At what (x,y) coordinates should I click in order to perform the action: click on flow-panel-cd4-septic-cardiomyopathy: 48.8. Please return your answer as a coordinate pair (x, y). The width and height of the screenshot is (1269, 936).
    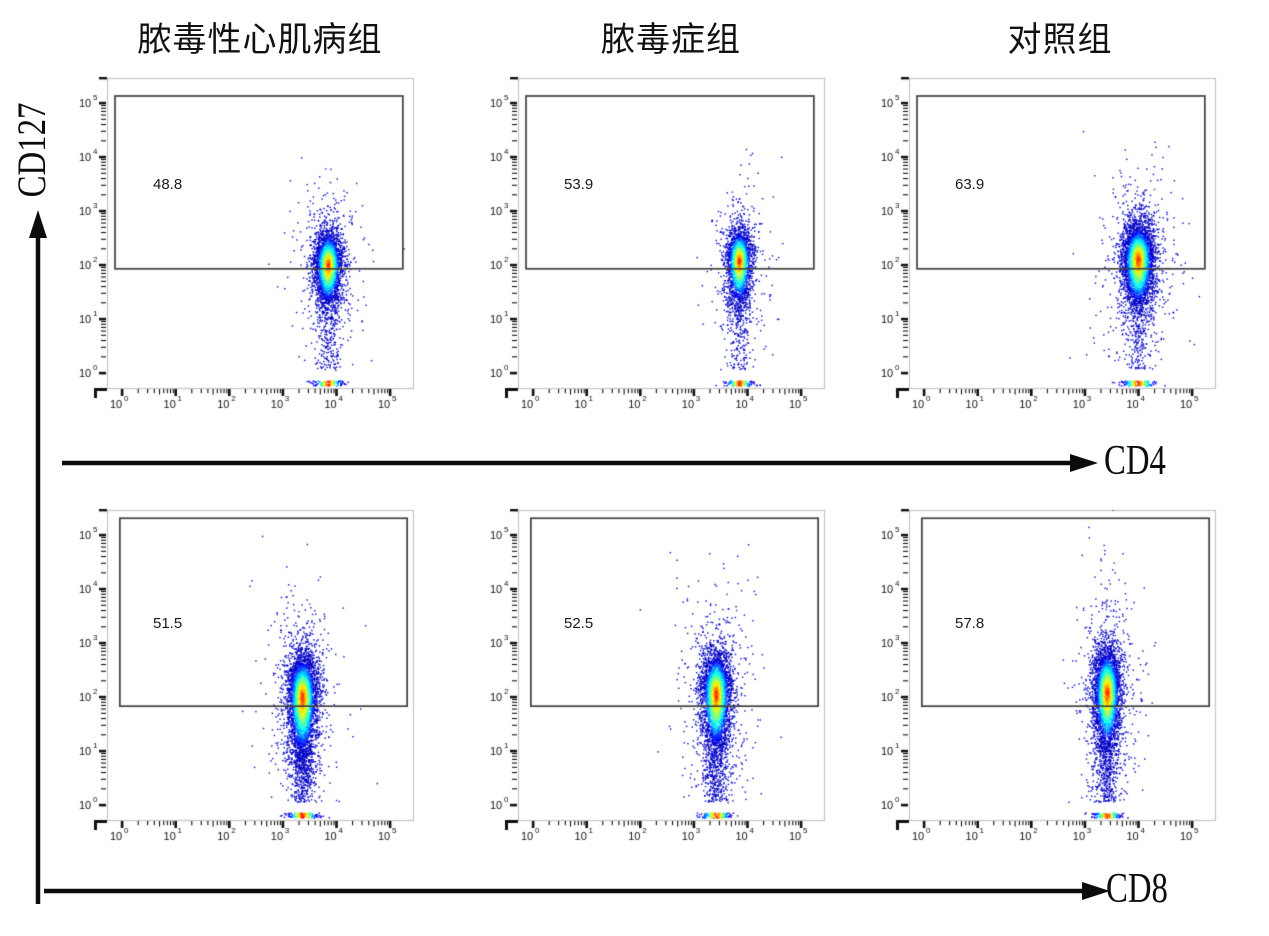
    Looking at the image, I should click on (251, 251).